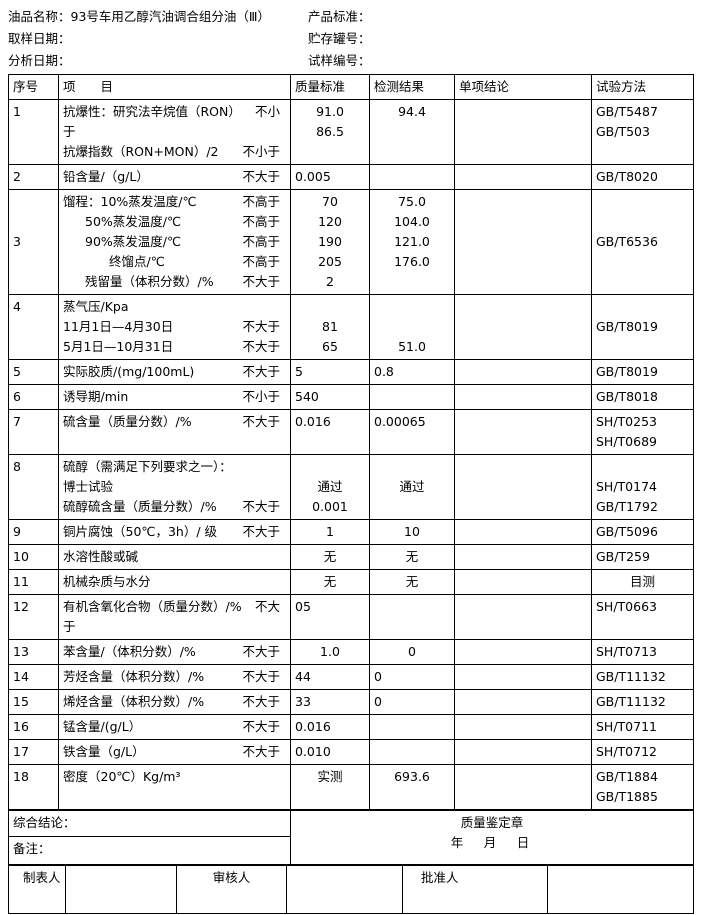 Image resolution: width=701 pixels, height=915 pixels. Describe the element at coordinates (174, 372) in the screenshot. I see `item-cell: 实际胶质/(mg/100mL) 不大于` at that location.